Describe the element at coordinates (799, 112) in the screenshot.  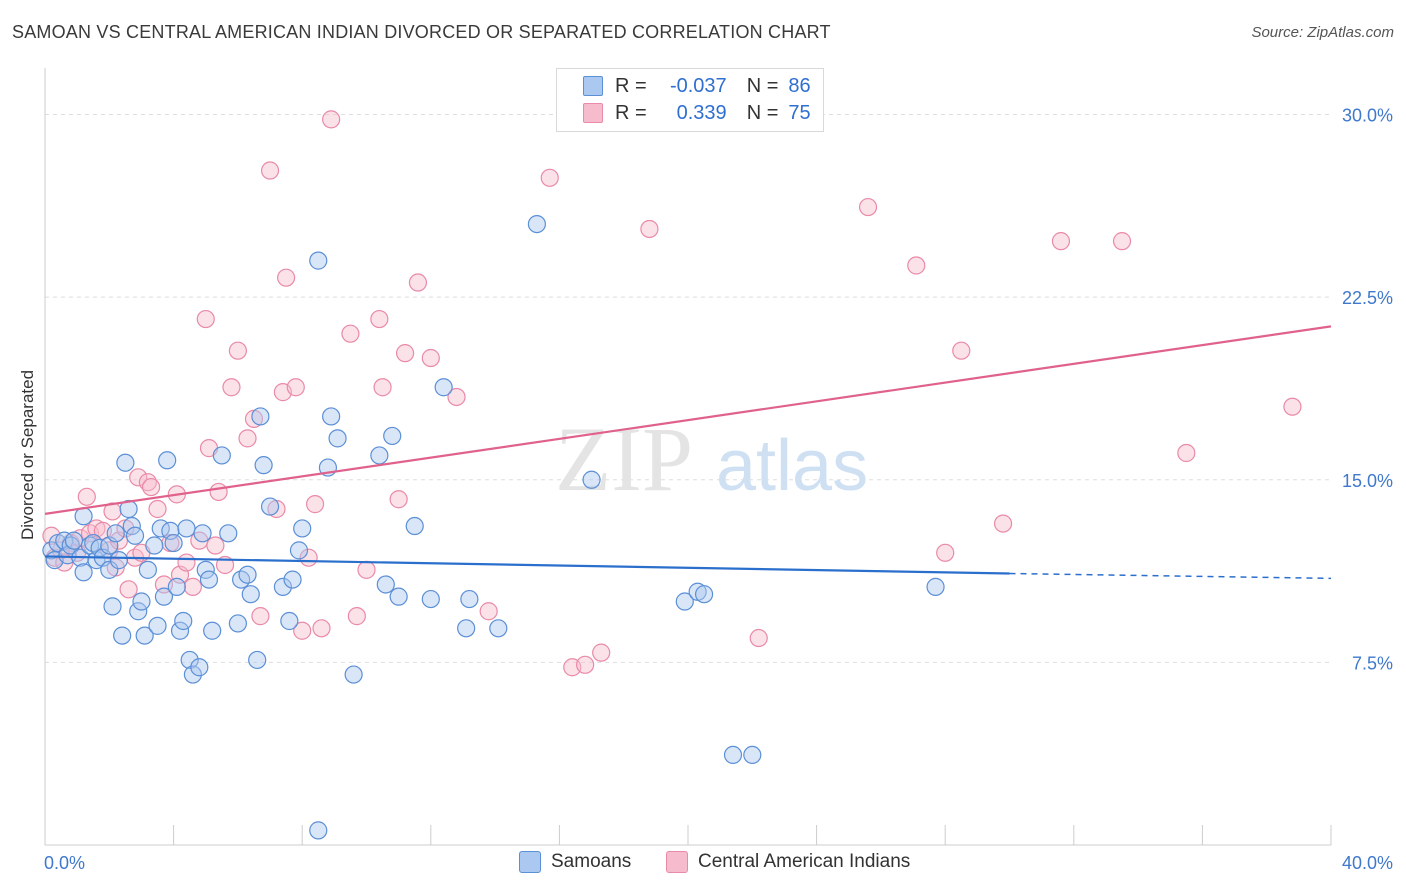
I see `legend-n-value: 75` at that location.